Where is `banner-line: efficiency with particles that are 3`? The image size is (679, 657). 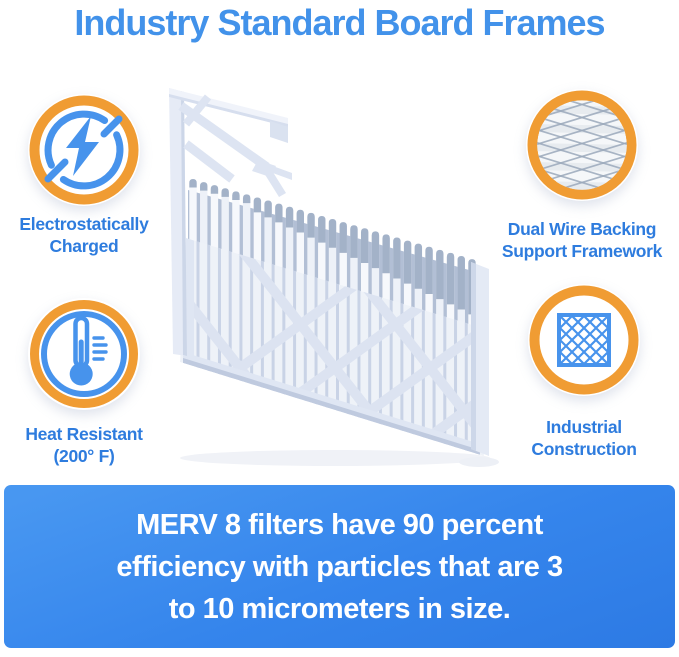 banner-line: efficiency with particles that are 3 is located at coordinates (339, 566).